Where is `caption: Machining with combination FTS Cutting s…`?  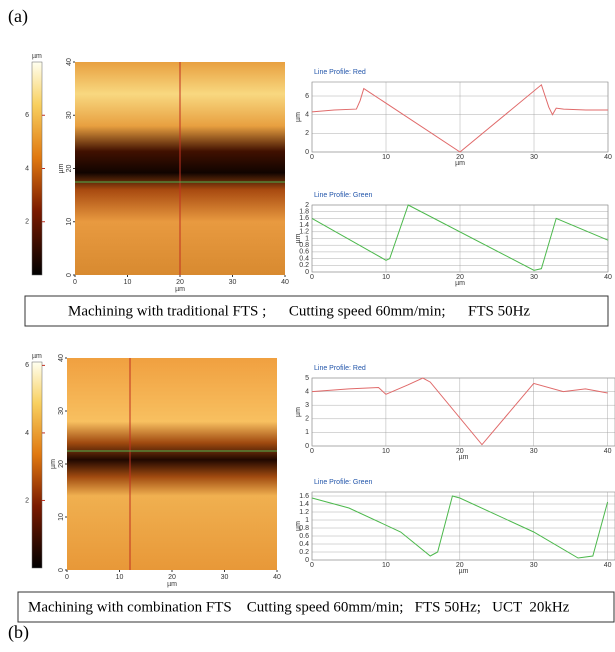 caption: Machining with combination FTS Cutting s… is located at coordinates (299, 607).